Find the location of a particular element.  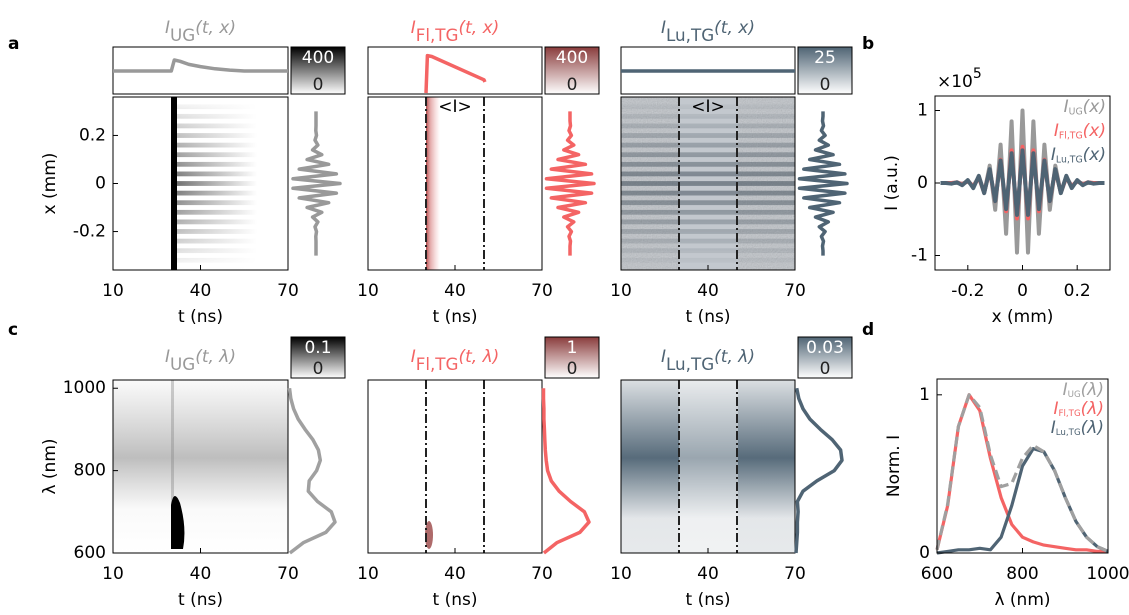

trace-frame is located at coordinates (455, 70).